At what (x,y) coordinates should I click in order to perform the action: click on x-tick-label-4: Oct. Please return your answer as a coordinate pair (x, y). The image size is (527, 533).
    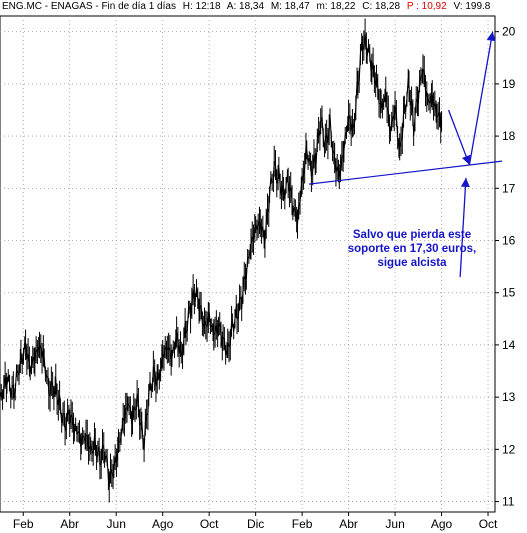
    Looking at the image, I should click on (209, 524).